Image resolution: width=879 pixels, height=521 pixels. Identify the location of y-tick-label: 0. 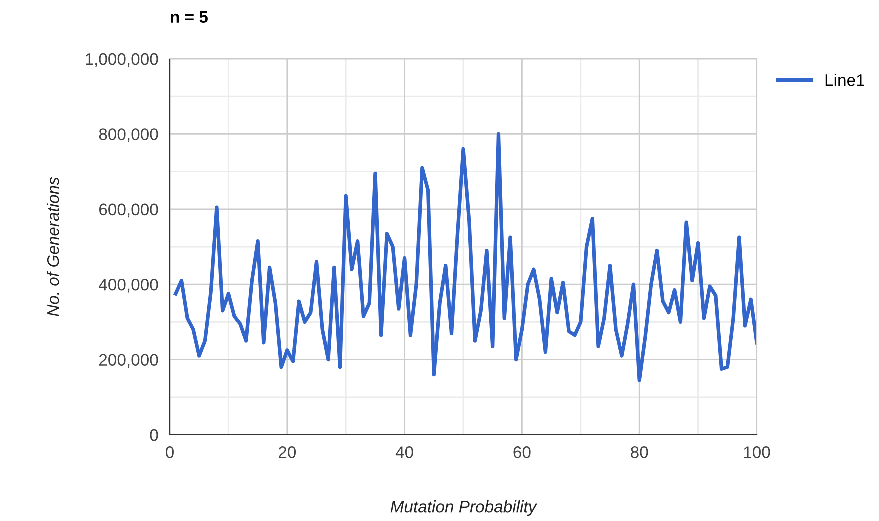
(154, 435).